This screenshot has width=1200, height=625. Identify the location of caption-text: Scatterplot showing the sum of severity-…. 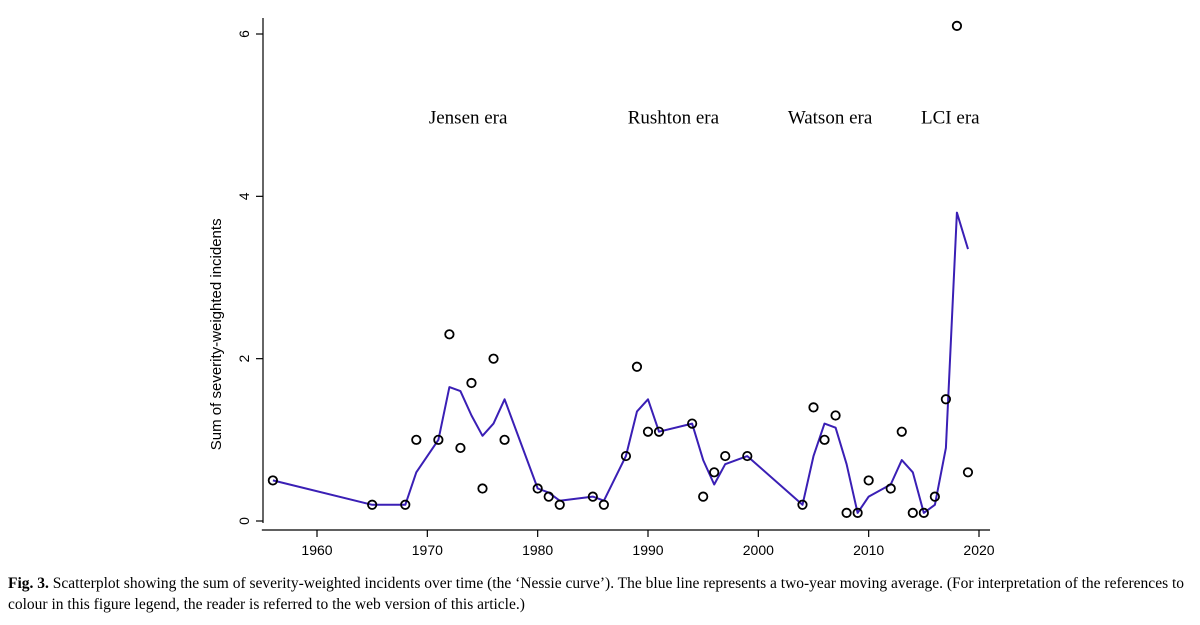
(596, 594).